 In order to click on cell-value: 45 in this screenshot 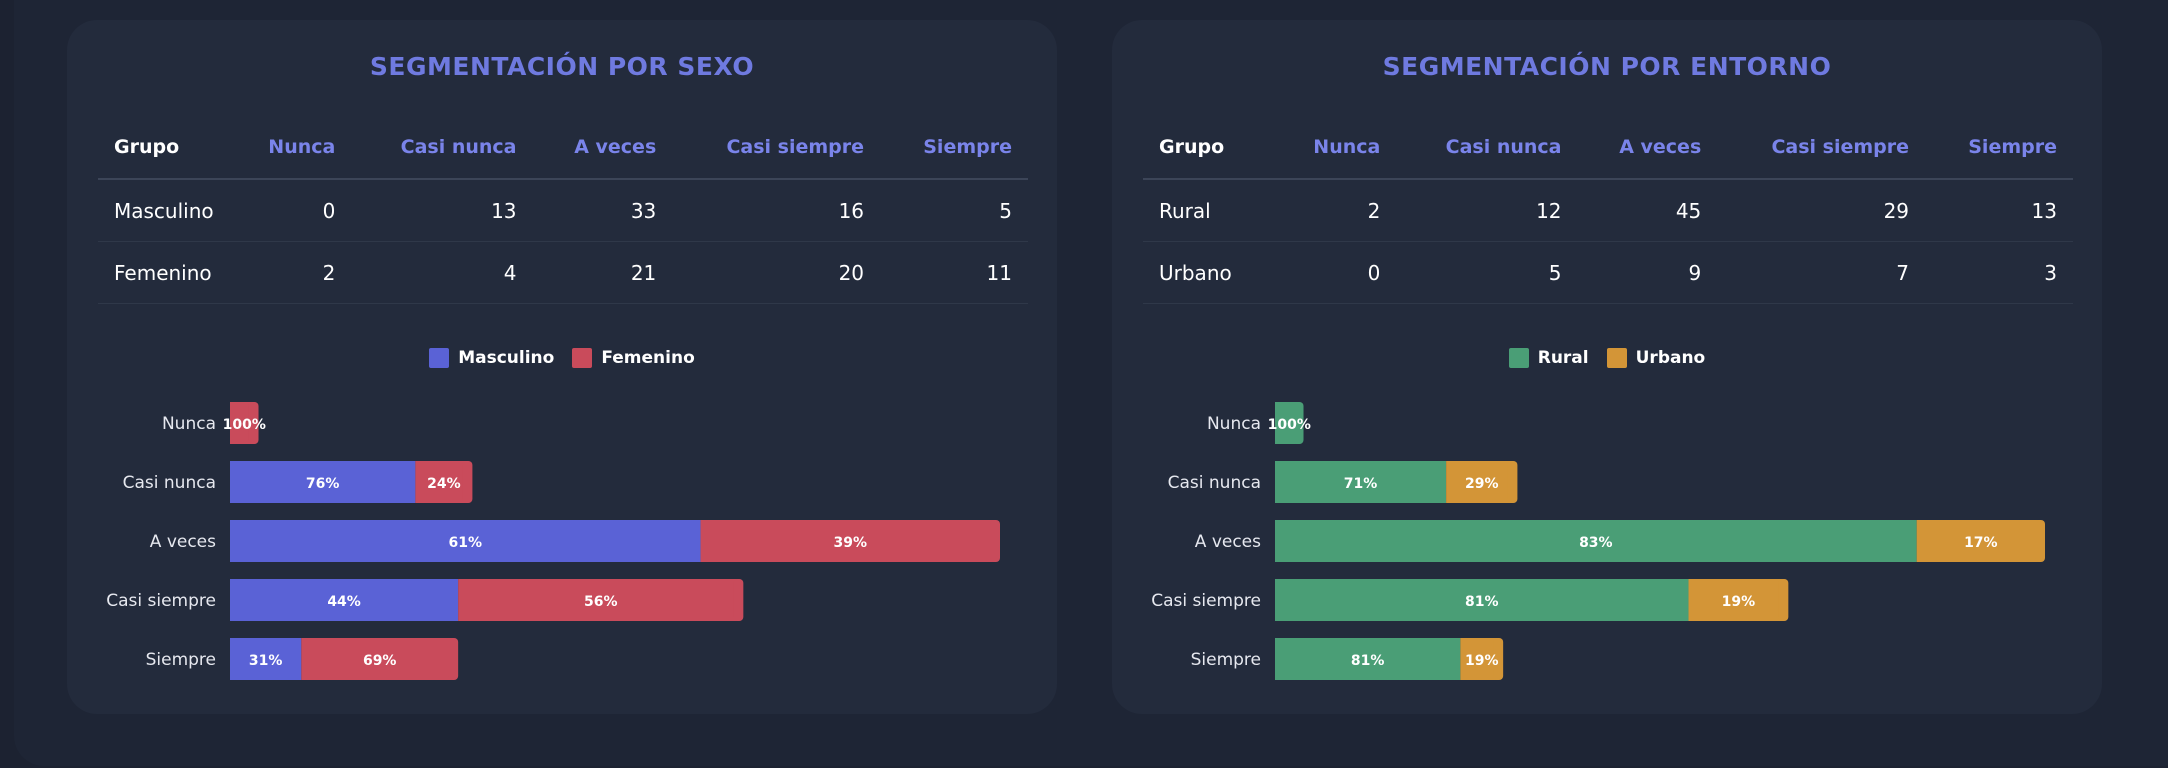, I will do `click(1647, 210)`.